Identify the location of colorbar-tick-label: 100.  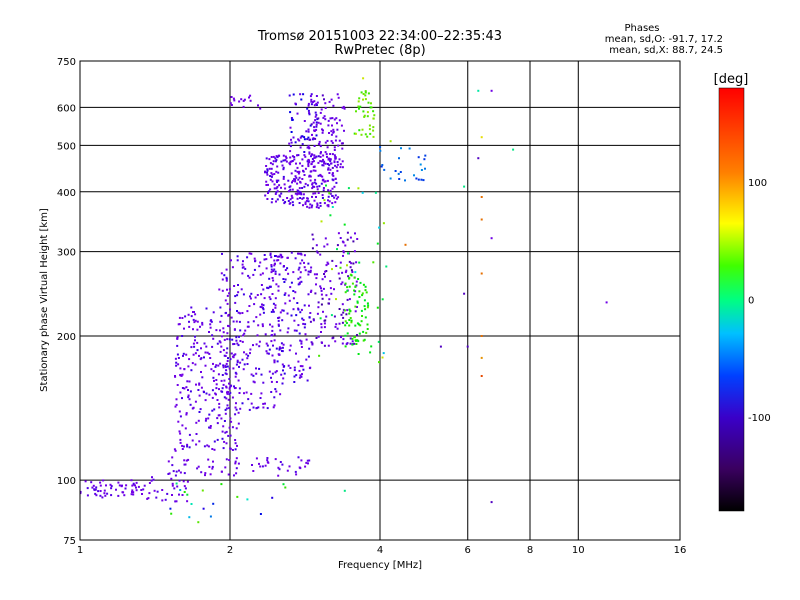
(757, 183).